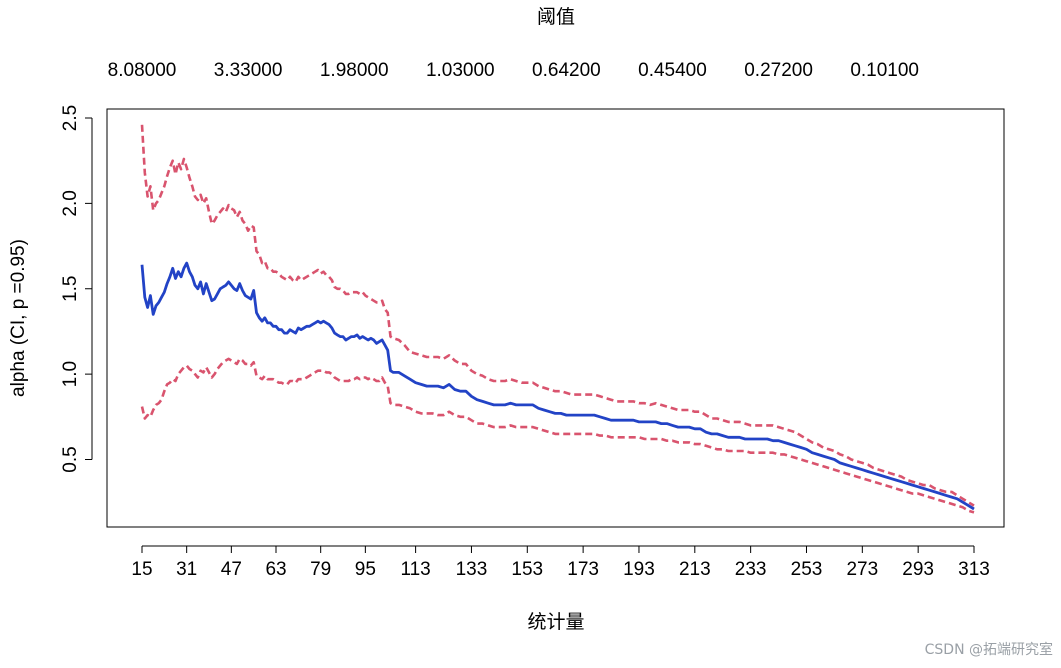 The image size is (1061, 668). I want to click on x-tick-label: 95, so click(365, 569).